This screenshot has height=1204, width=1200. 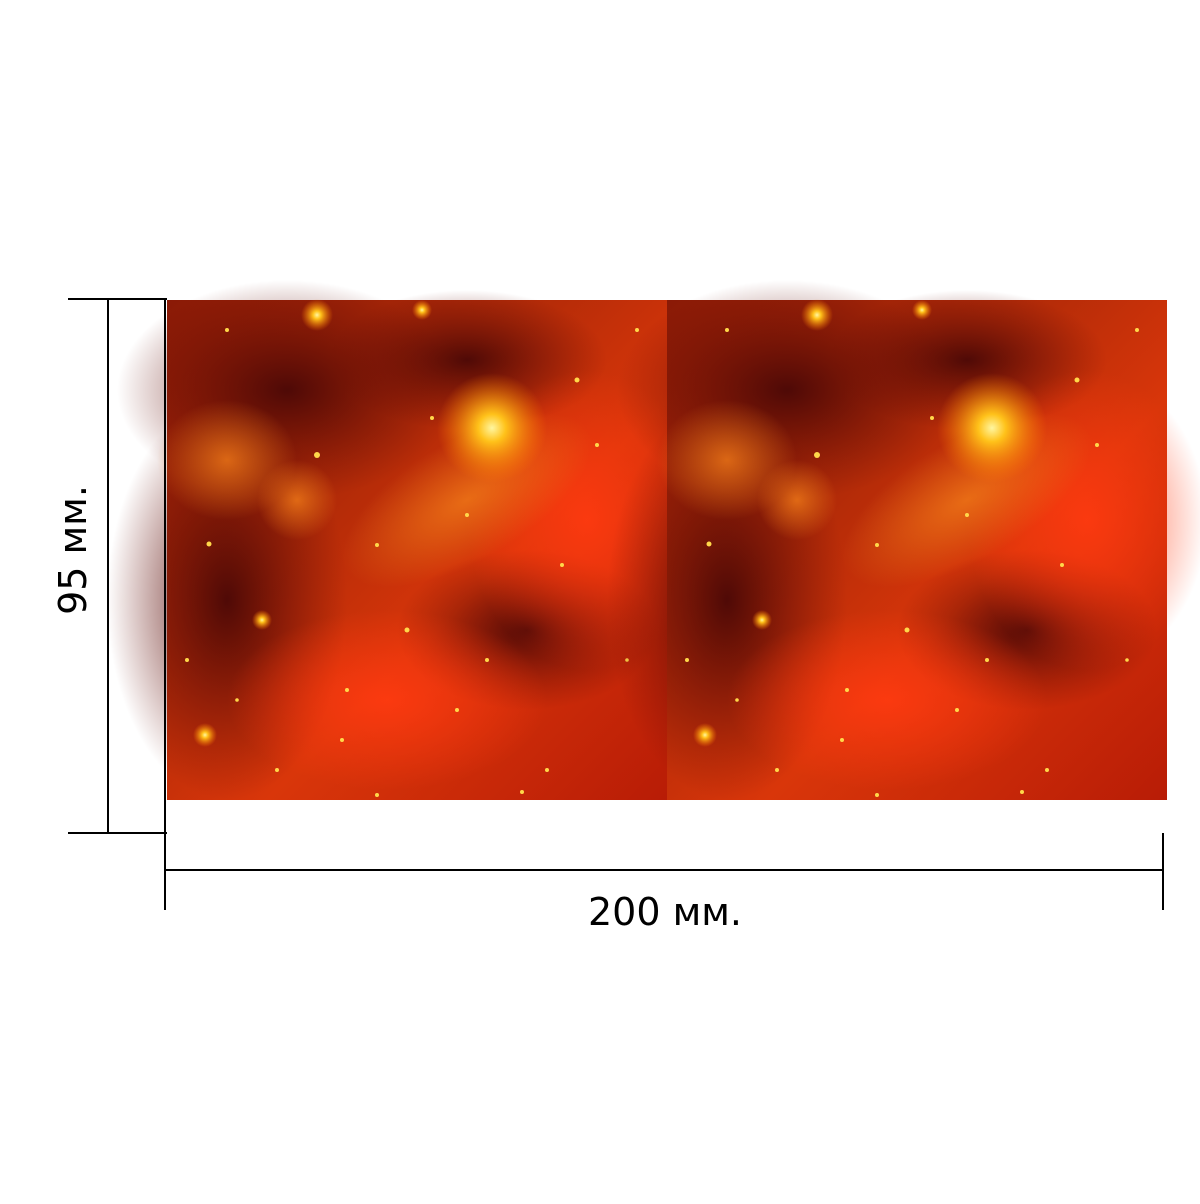 What do you see at coordinates (665, 912) in the screenshot?
I see `width-dimension-label: 200 мм.` at bounding box center [665, 912].